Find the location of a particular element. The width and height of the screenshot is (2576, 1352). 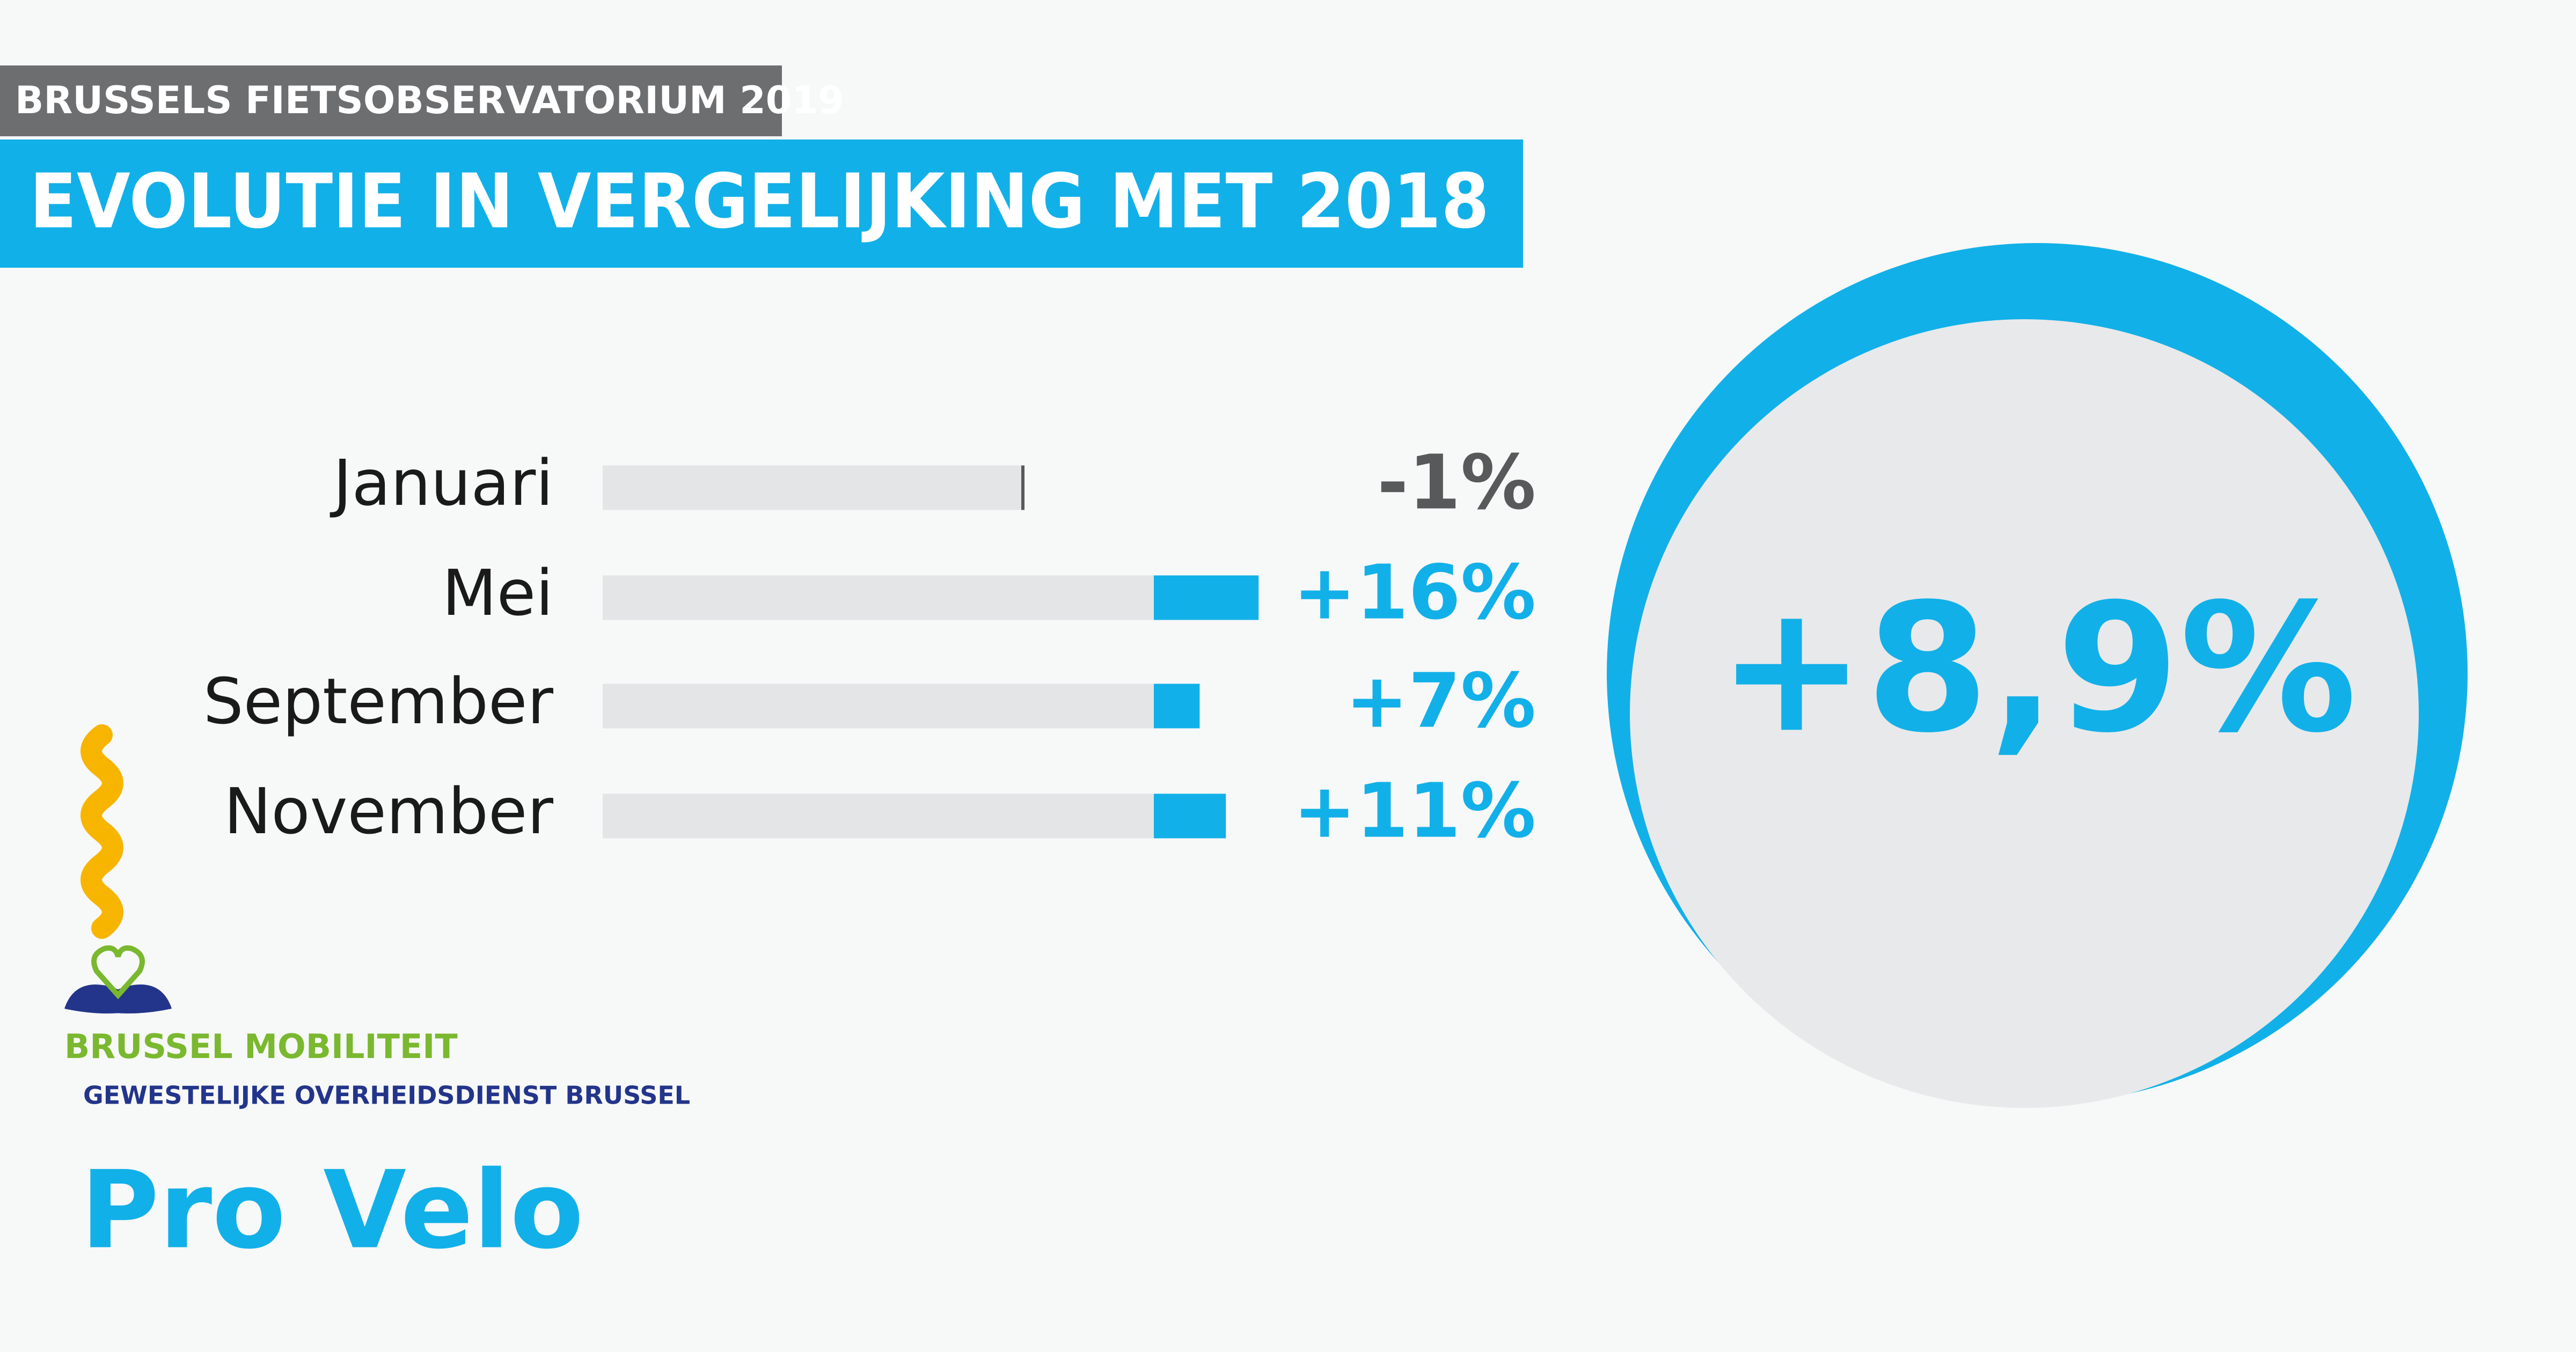

value-label: +7% is located at coordinates (1440, 701).